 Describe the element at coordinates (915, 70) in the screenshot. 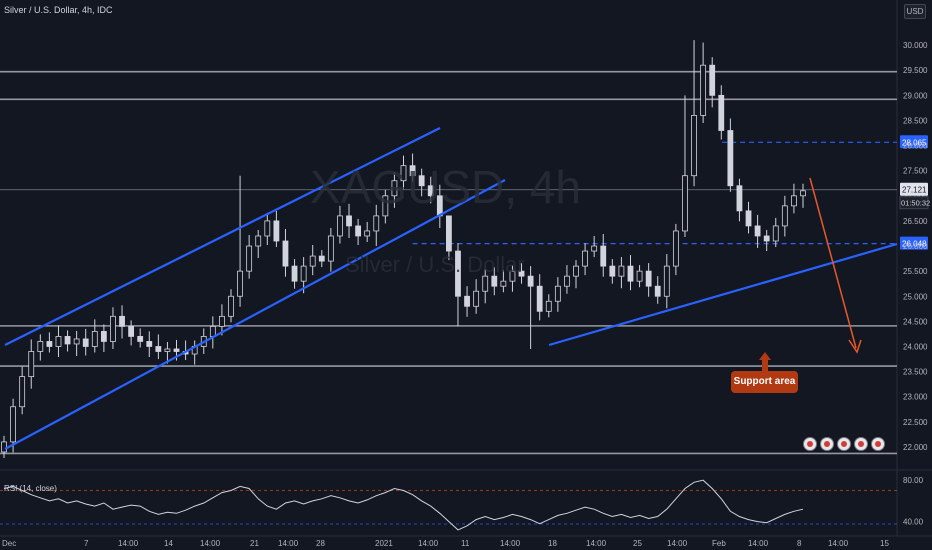

I see `price-tick-label: 29.500` at that location.